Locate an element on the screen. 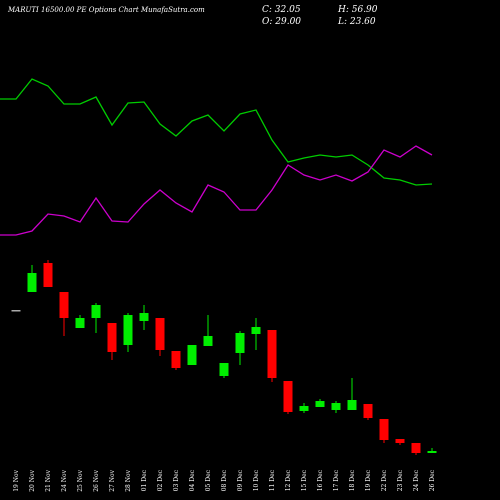  x-tick-label: 20 Nov is located at coordinates (32, 480).